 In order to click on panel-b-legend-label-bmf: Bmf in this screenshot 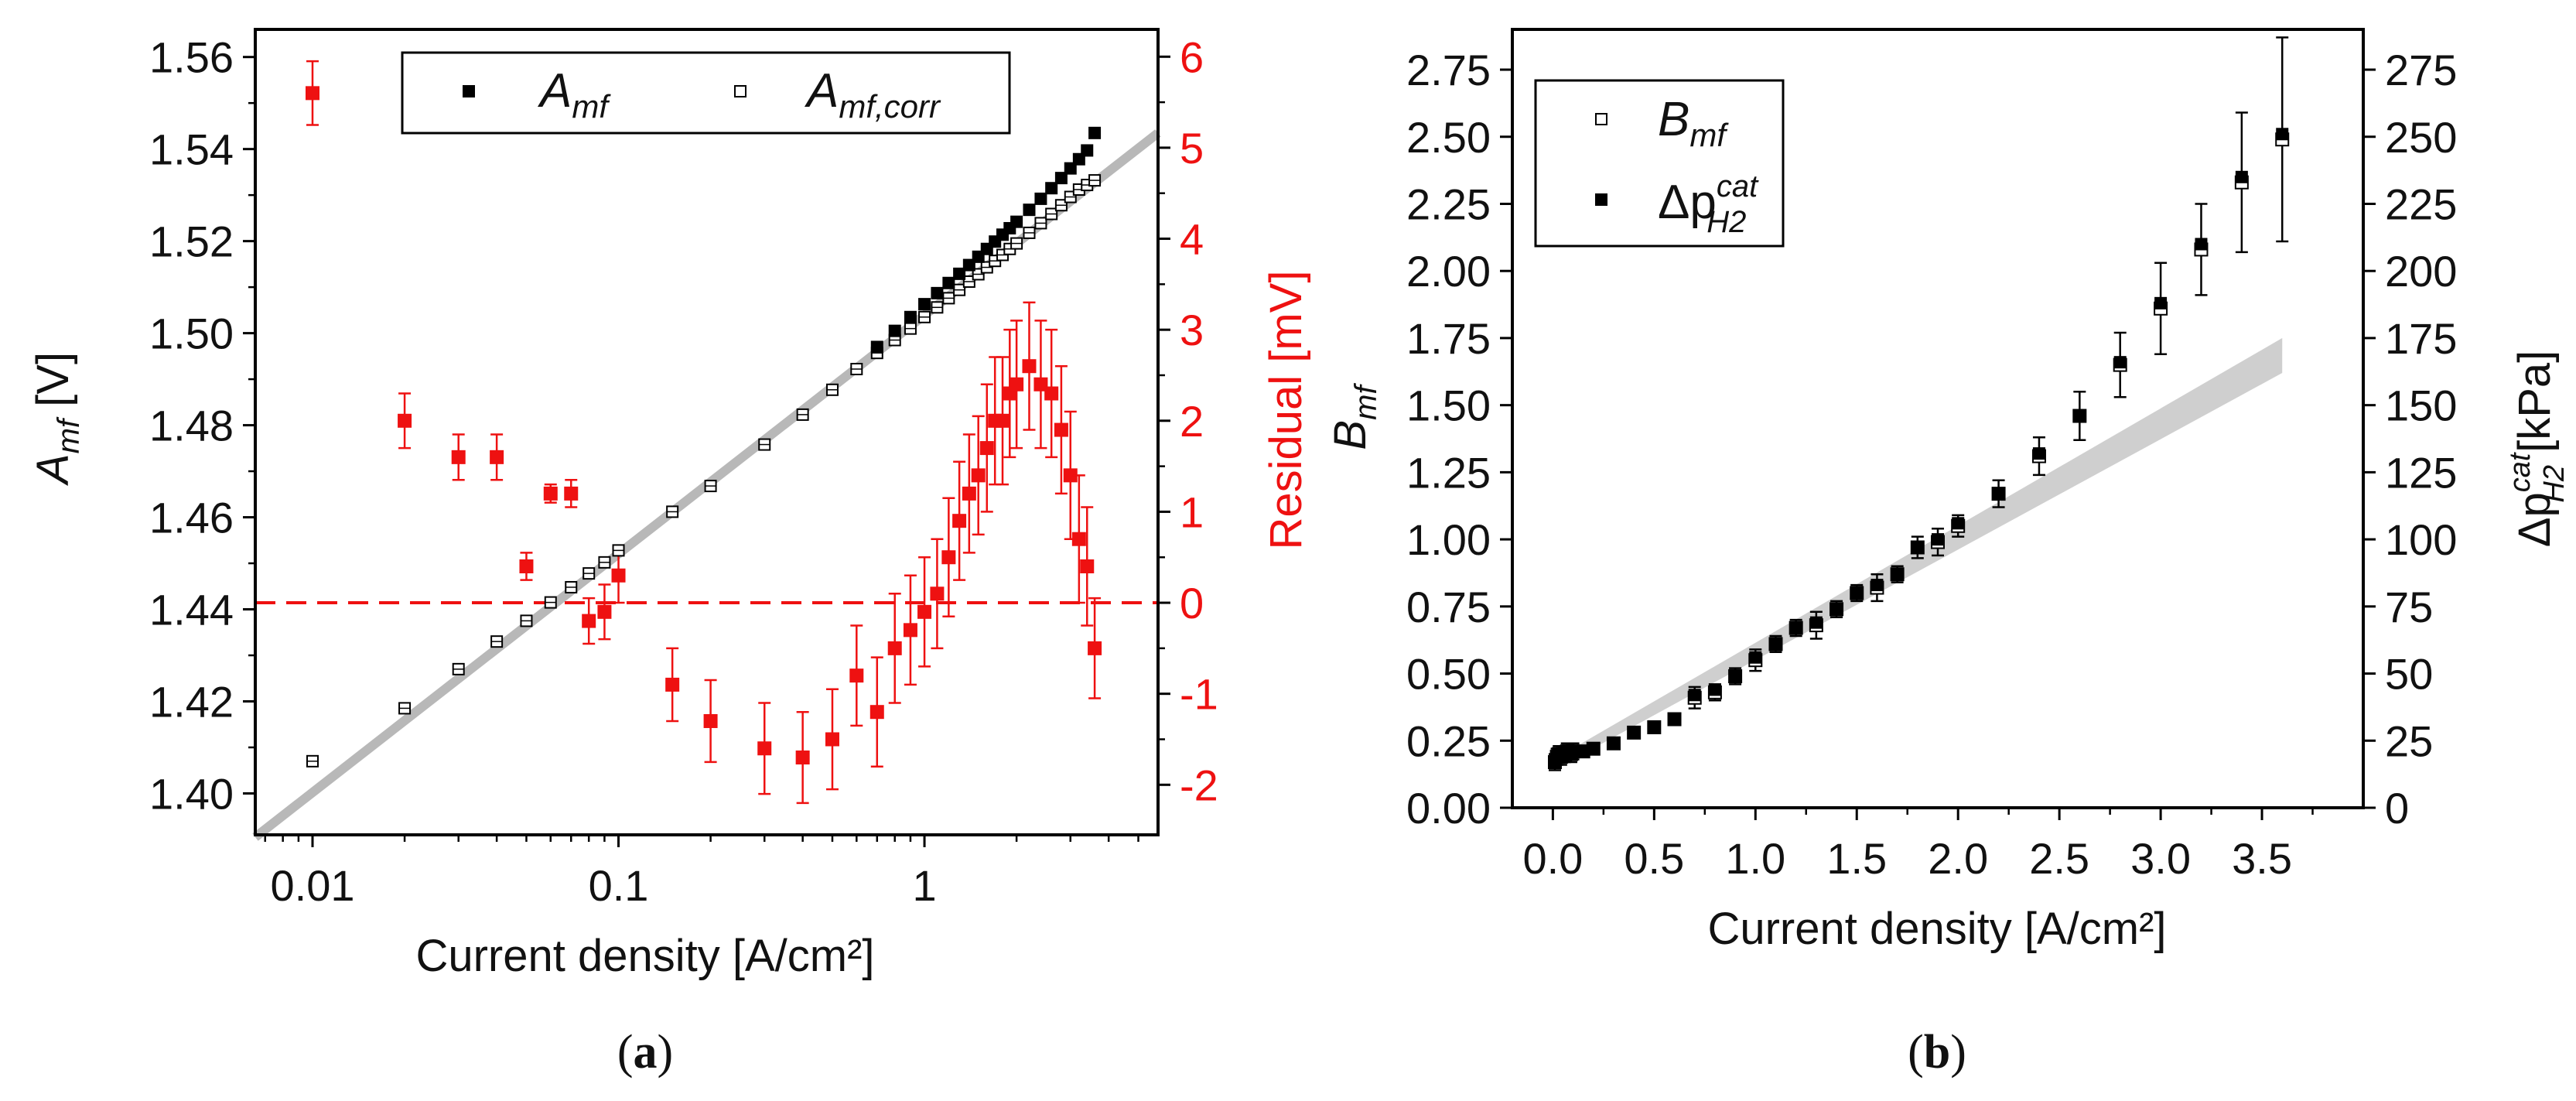, I will do `click(1693, 123)`.